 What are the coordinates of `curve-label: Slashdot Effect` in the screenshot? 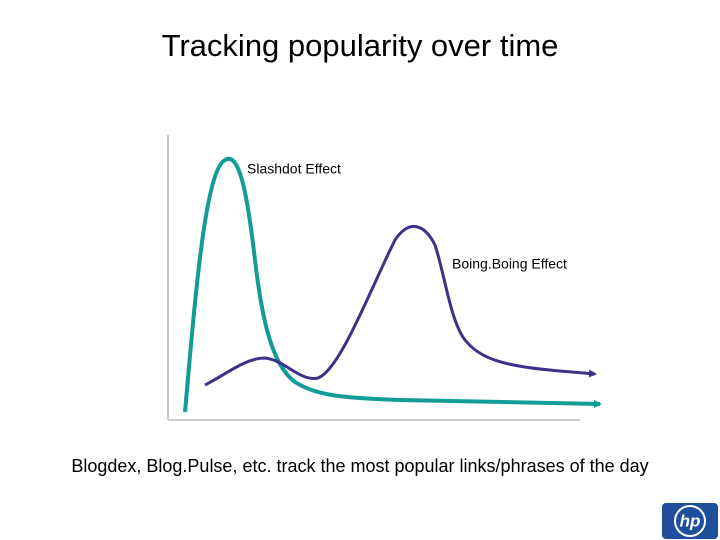 It's located at (294, 169).